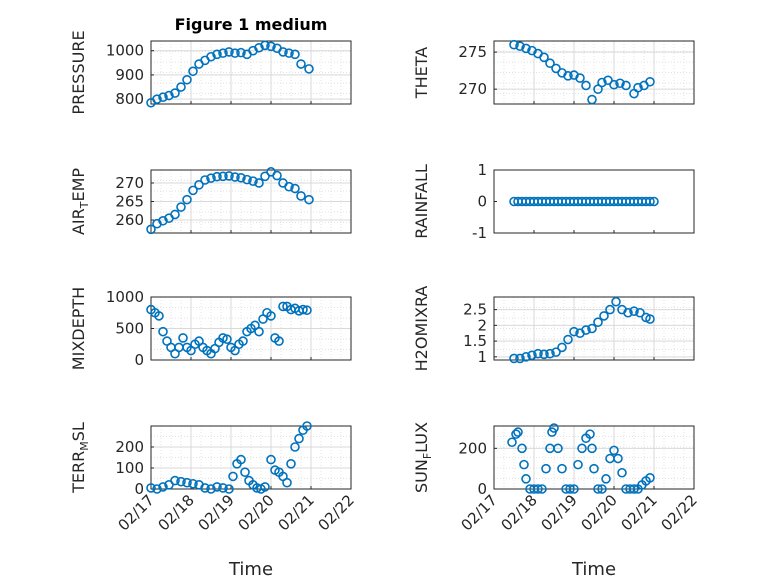 This screenshot has height=587, width=778. What do you see at coordinates (129, 220) in the screenshot?
I see `y-tick-label: 260` at bounding box center [129, 220].